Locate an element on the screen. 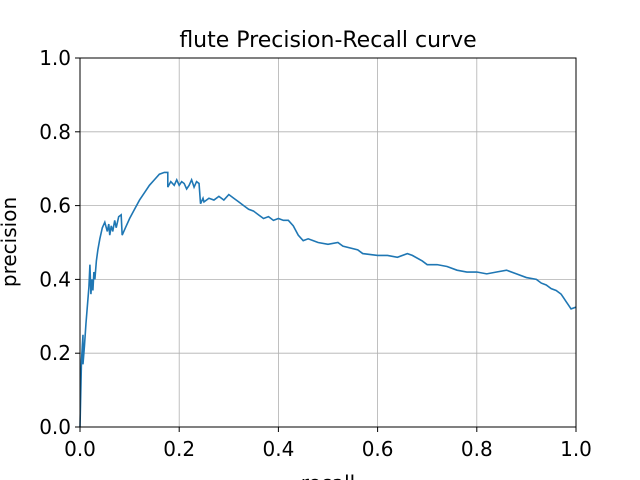 The height and width of the screenshot is (480, 640). y-tick-label: 1.0 is located at coordinates (55, 58).